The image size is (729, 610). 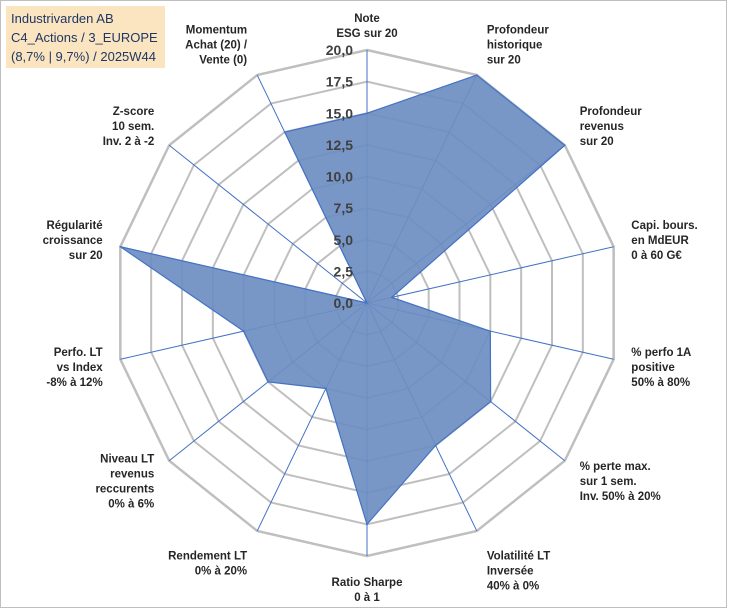 What do you see at coordinates (602, 127) in the screenshot?
I see `axis-label-2-line-1: revenus` at bounding box center [602, 127].